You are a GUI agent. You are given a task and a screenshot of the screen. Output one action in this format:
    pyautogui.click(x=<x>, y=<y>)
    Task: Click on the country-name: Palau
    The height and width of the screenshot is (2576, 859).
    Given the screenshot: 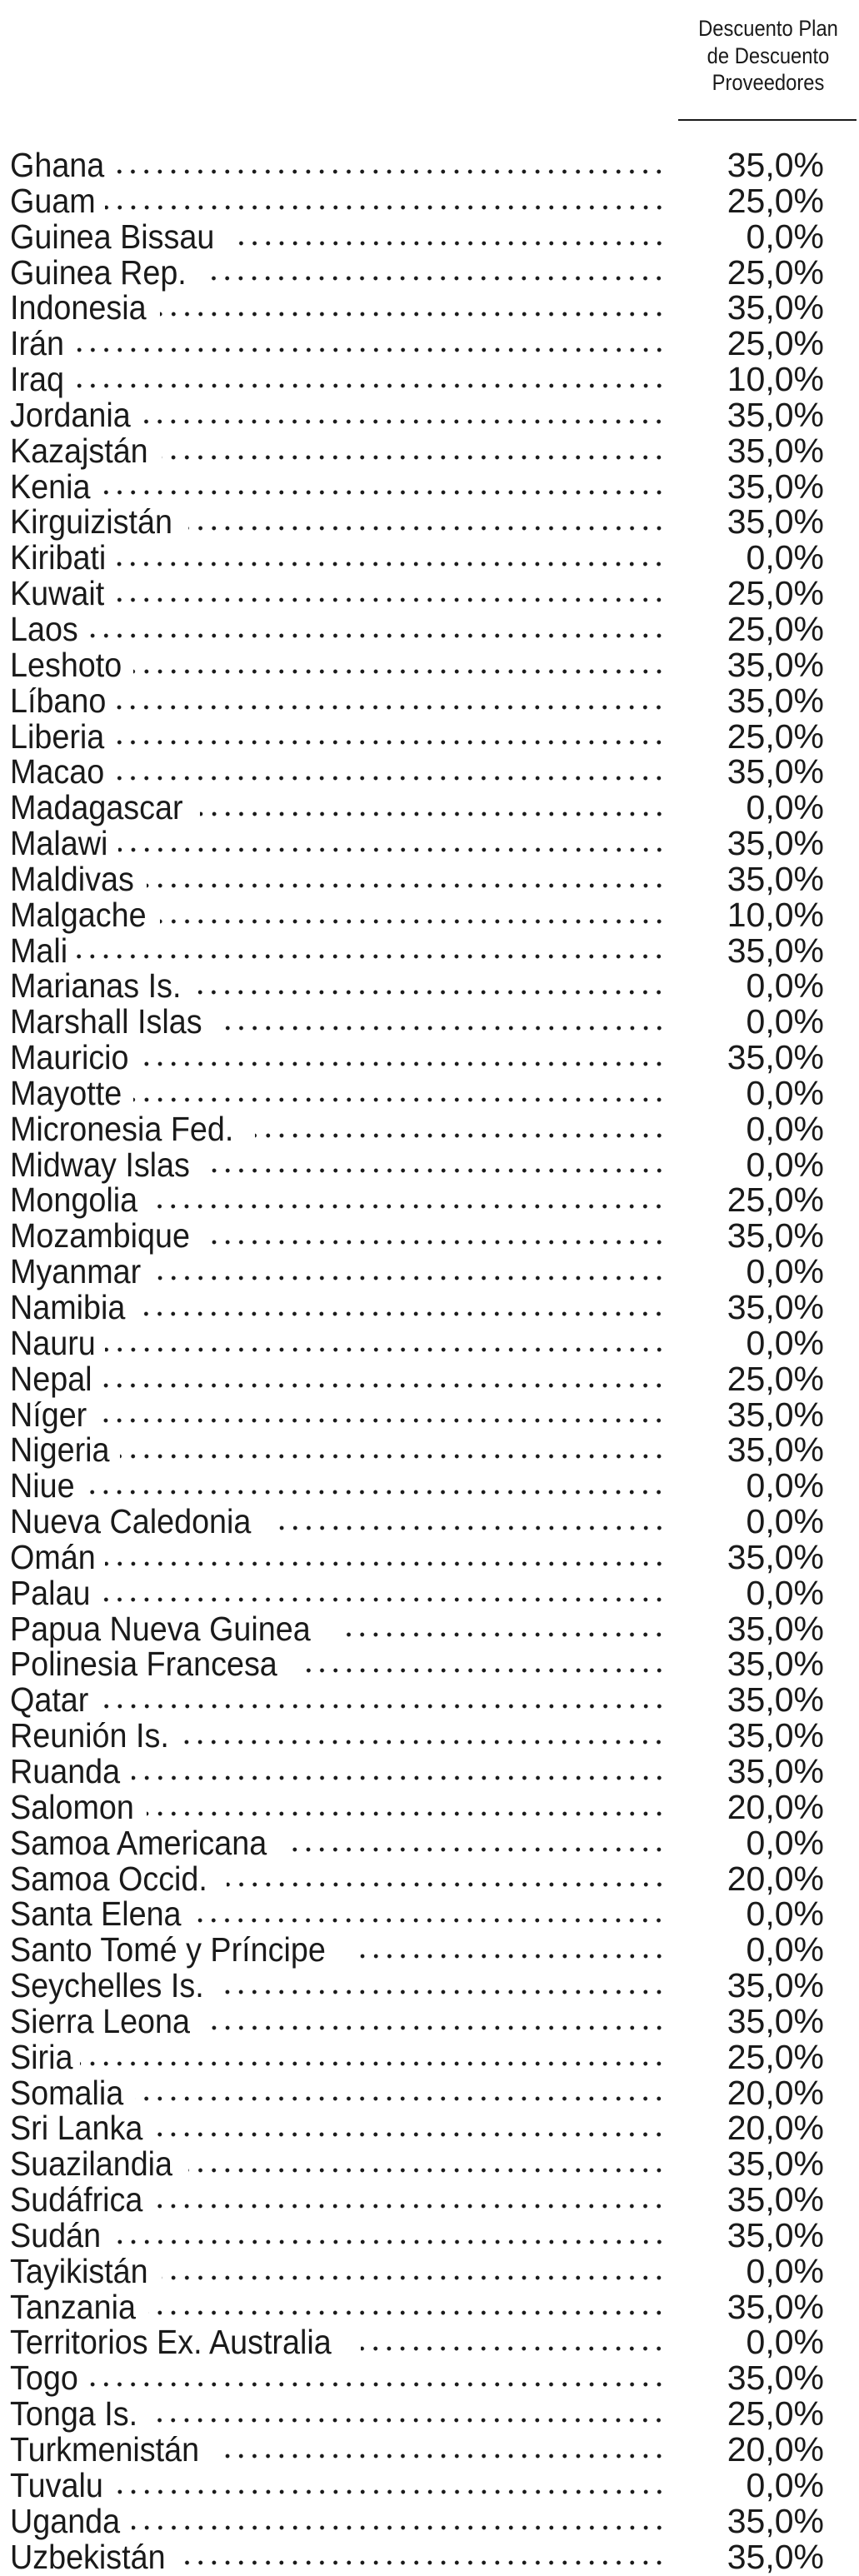 What is the action you would take?
    pyautogui.click(x=50, y=1592)
    